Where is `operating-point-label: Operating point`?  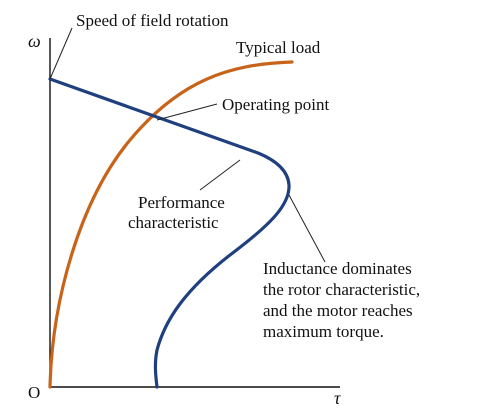
operating-point-label: Operating point is located at coordinates (275, 104).